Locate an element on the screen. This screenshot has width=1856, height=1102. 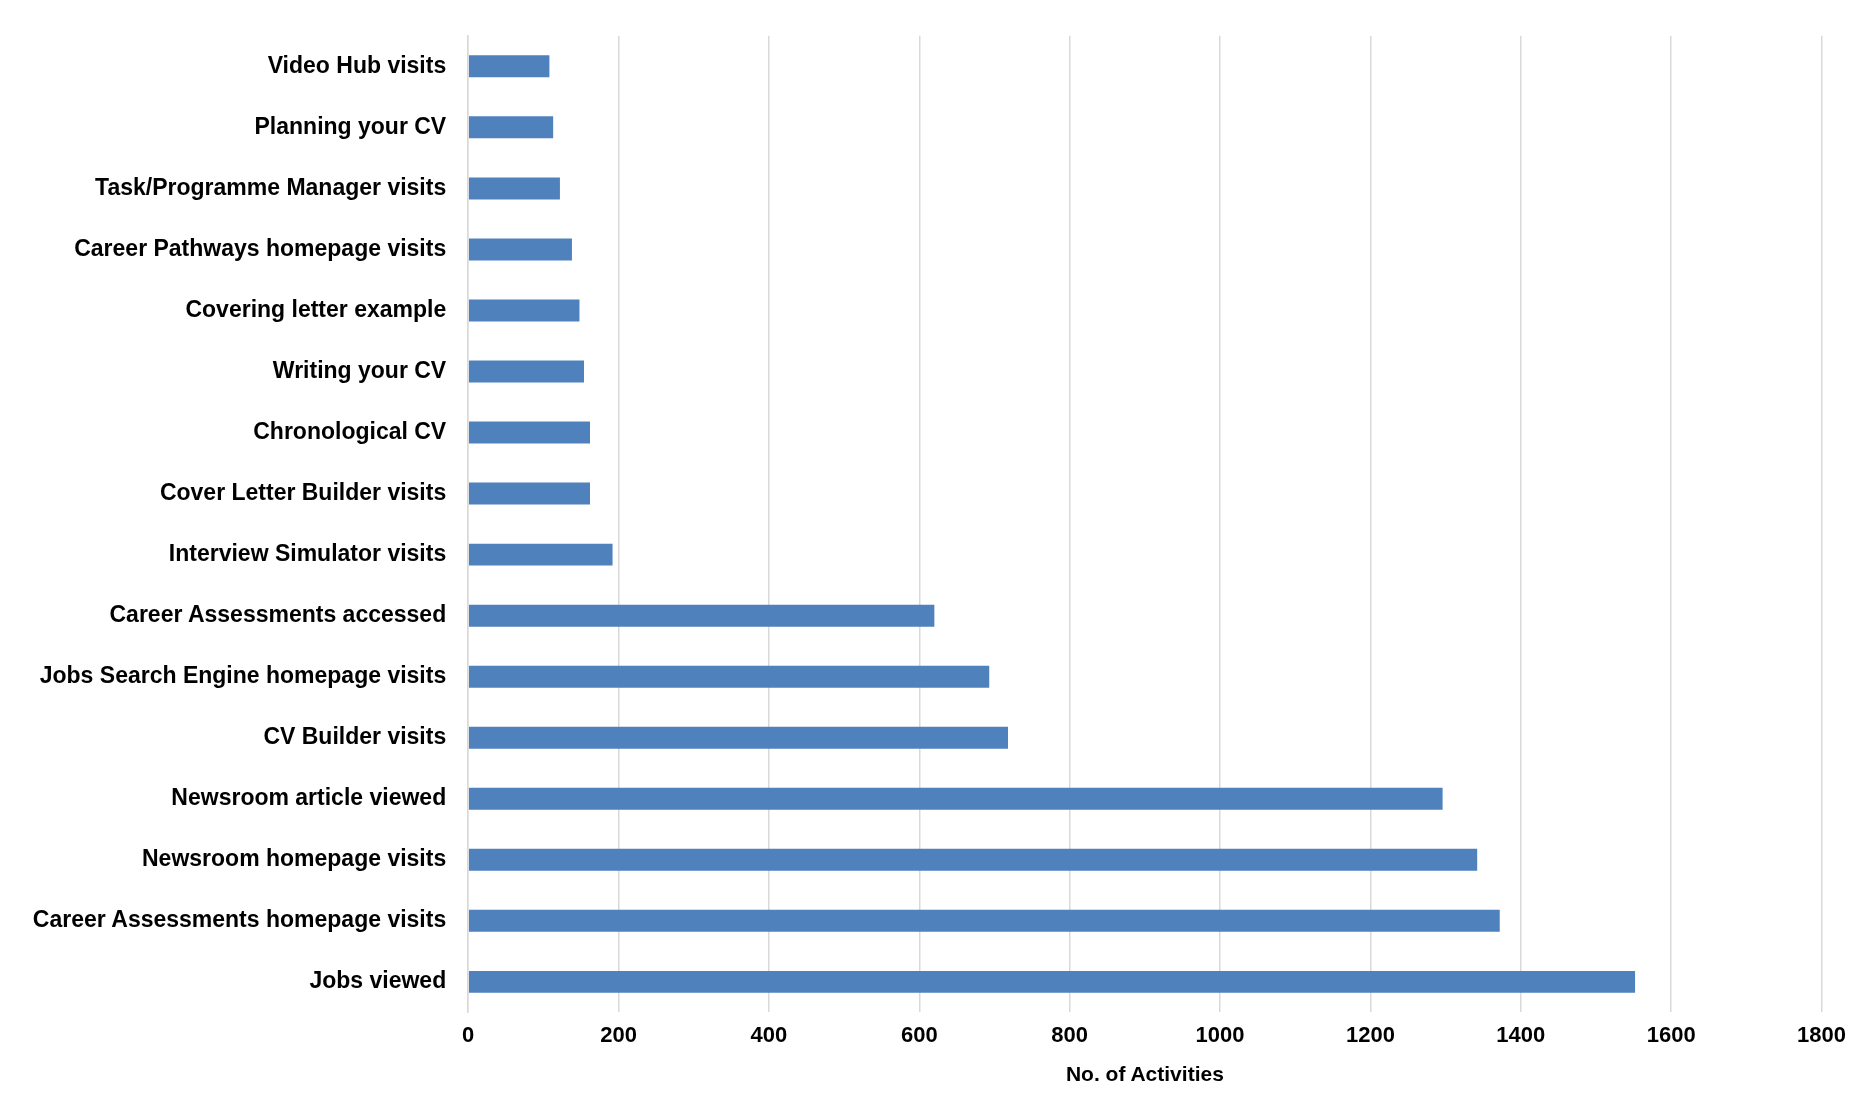
x-axis-title: No. of Activities is located at coordinates (1144, 1074).